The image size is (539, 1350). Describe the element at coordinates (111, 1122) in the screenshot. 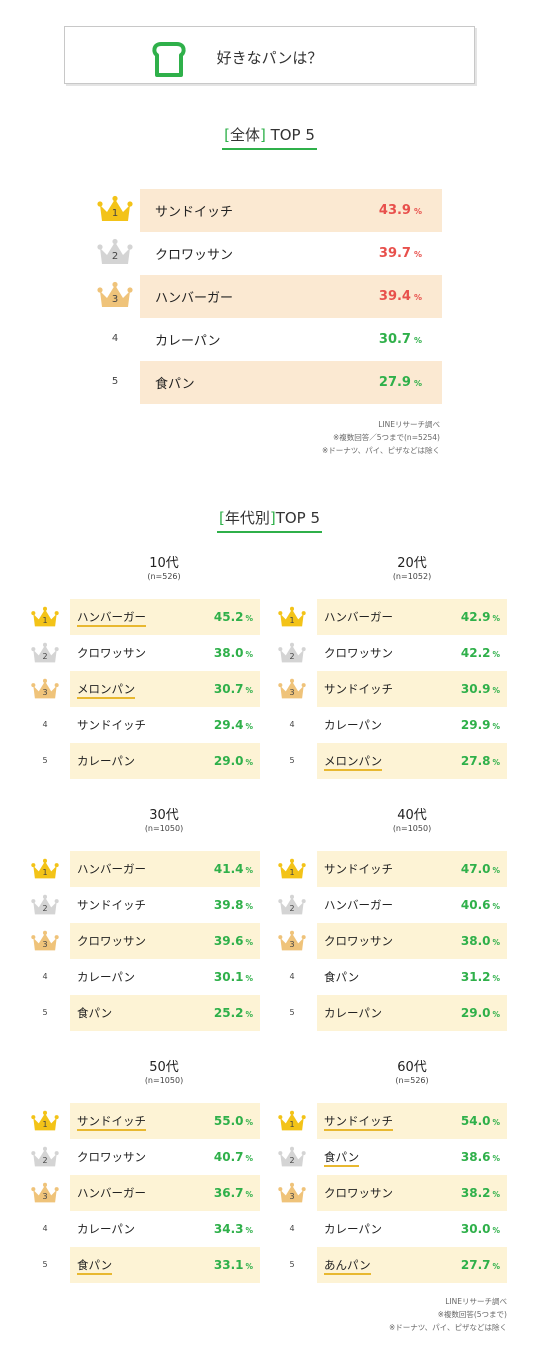

I see `item-name-text: サンドイッチ` at that location.